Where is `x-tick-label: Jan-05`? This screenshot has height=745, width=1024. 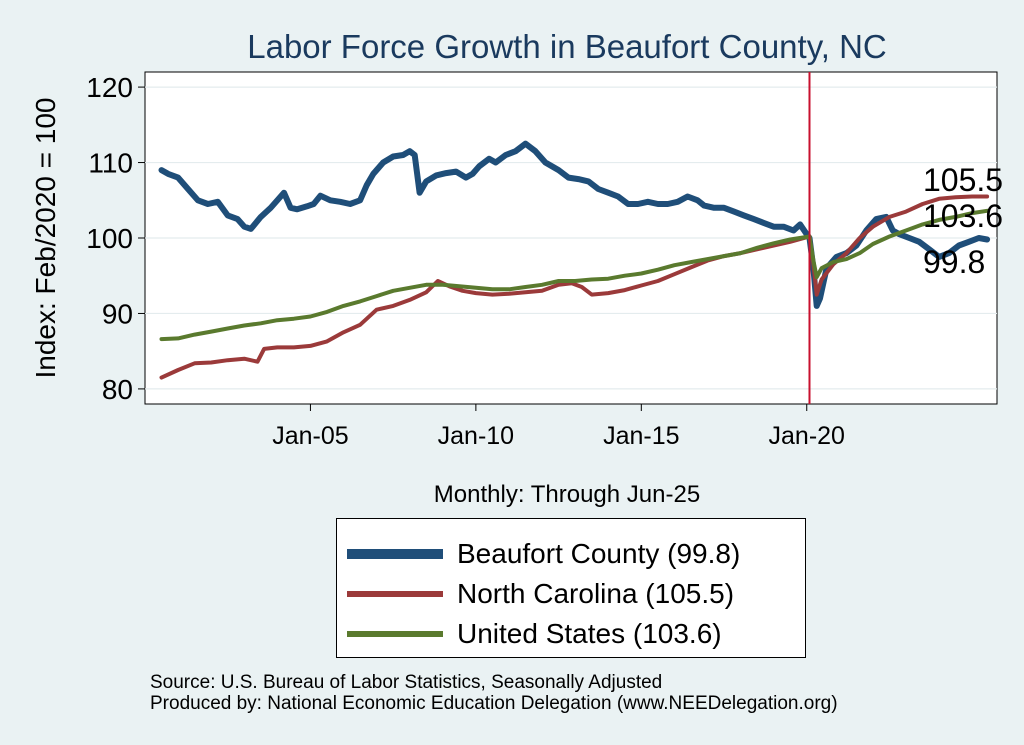 x-tick-label: Jan-05 is located at coordinates (310, 436).